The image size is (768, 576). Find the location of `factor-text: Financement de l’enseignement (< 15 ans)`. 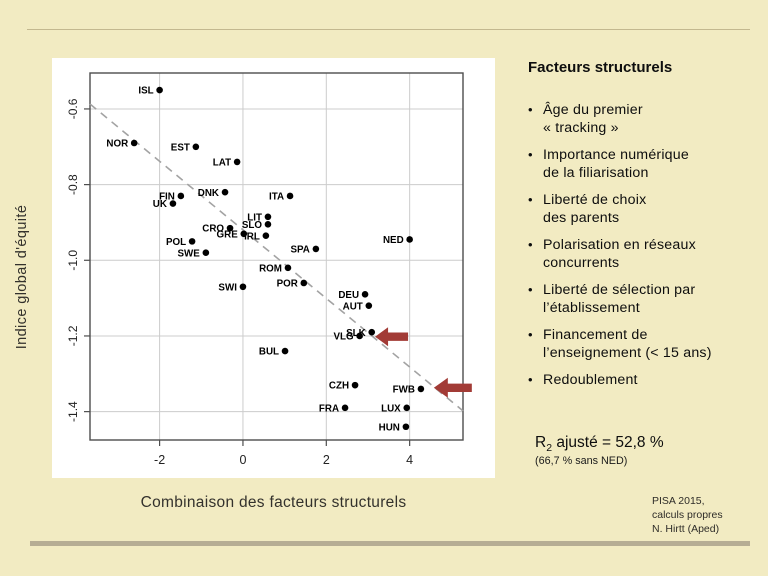

factor-text: Financement de l’enseignement (< 15 ans) is located at coordinates (627, 344).